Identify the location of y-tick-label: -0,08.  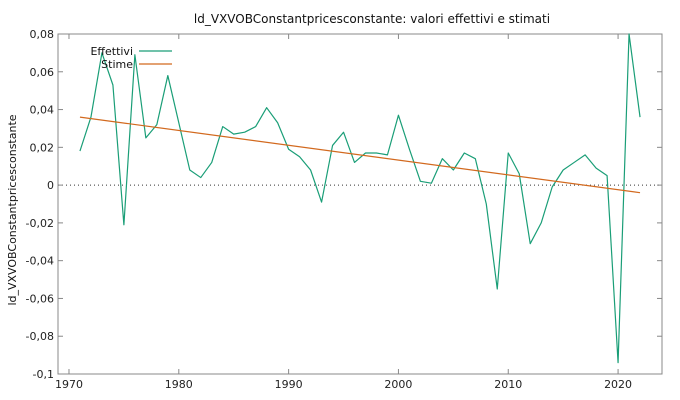
(40, 336).